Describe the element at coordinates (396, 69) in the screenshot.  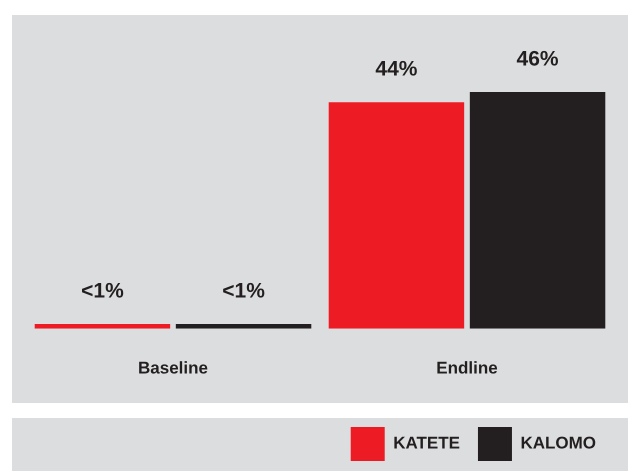
I see `data-label: 44%` at that location.